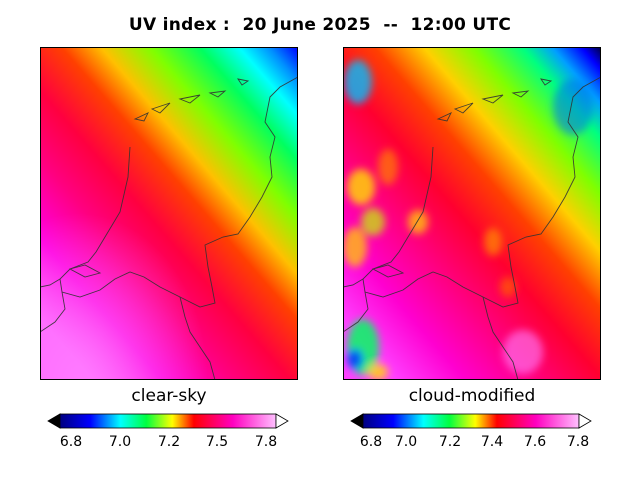  What do you see at coordinates (472, 396) in the screenshot?
I see `cloud-modified-label: cloud-modified` at bounding box center [472, 396].